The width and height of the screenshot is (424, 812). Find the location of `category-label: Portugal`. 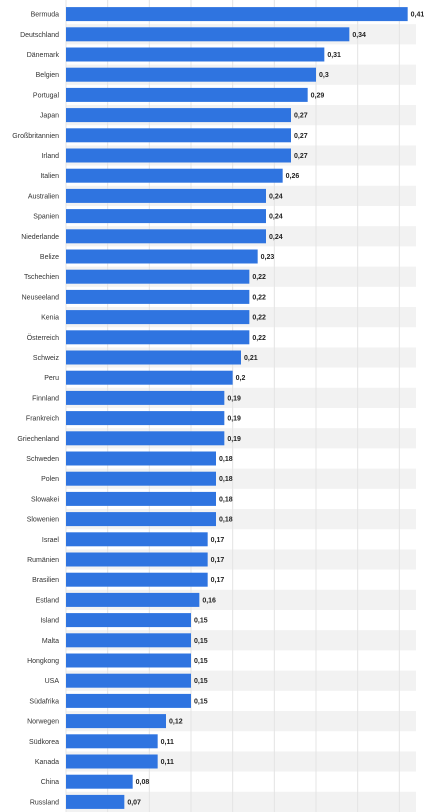

category-label: Portugal is located at coordinates (46, 95).